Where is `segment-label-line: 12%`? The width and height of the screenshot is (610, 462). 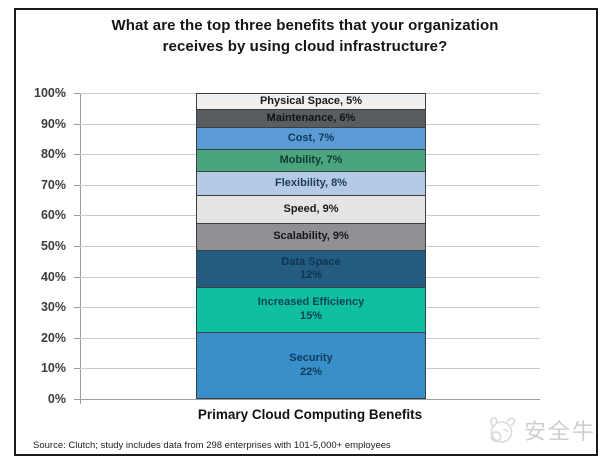 segment-label-line: 12% is located at coordinates (311, 275).